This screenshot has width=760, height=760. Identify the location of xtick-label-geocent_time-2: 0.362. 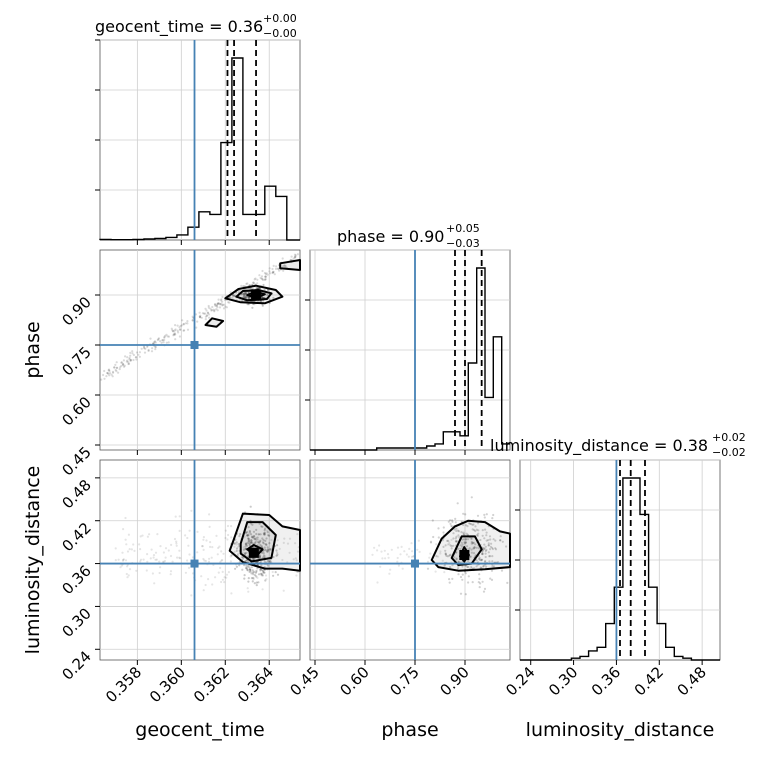
(211, 684).